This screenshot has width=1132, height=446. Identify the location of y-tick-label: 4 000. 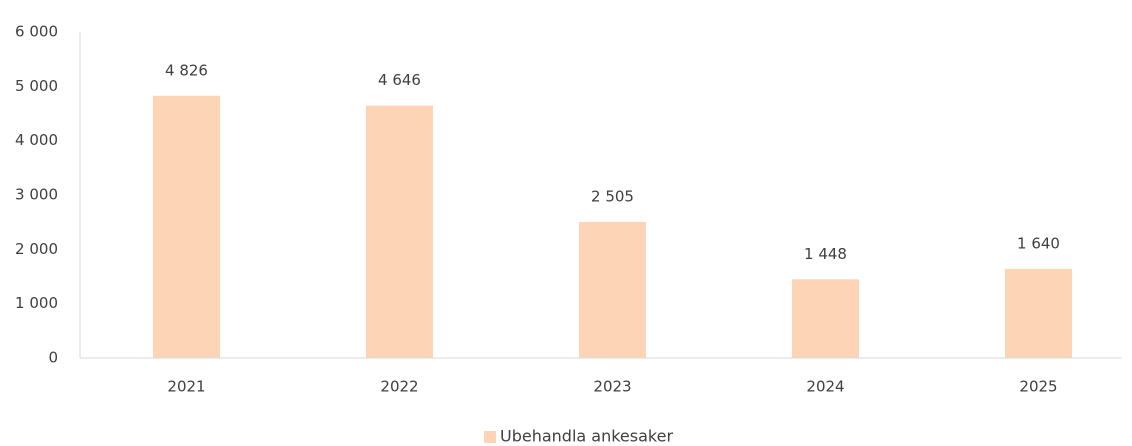
(36, 140).